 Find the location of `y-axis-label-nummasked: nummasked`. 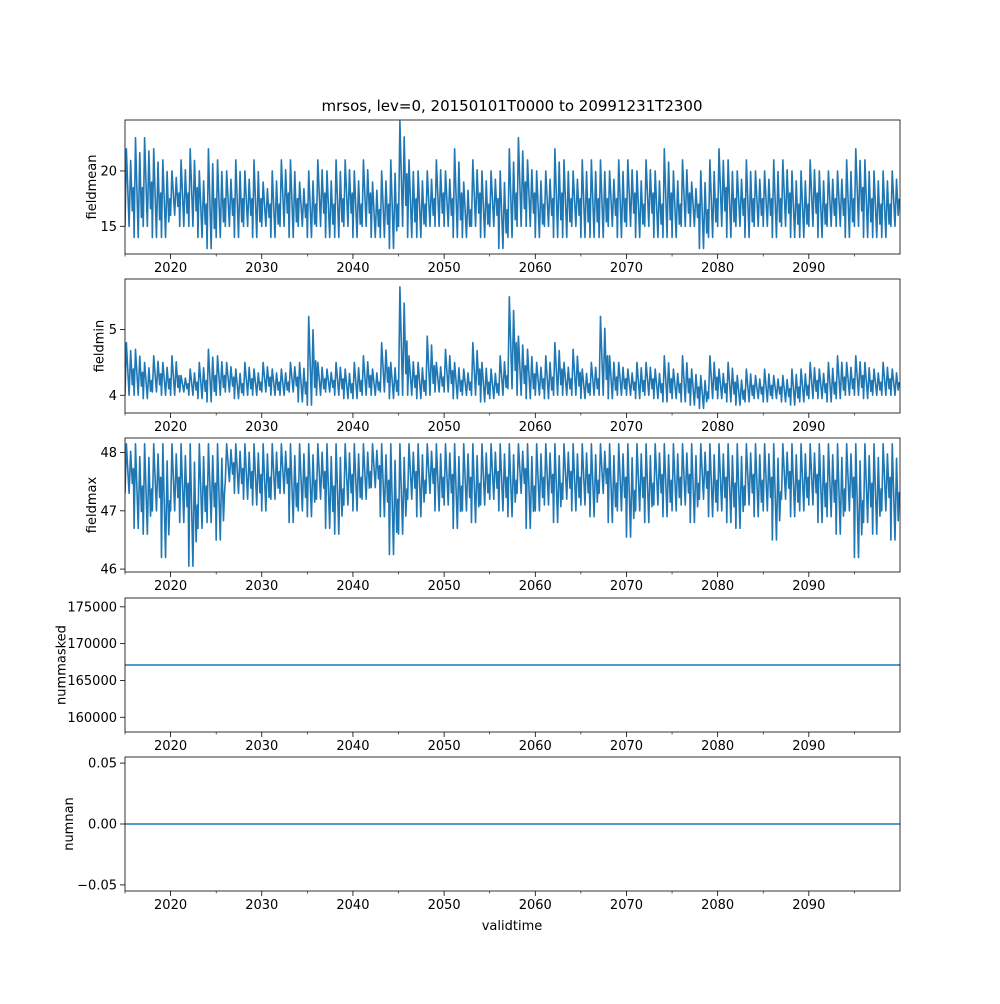

y-axis-label-nummasked: nummasked is located at coordinates (61, 665).